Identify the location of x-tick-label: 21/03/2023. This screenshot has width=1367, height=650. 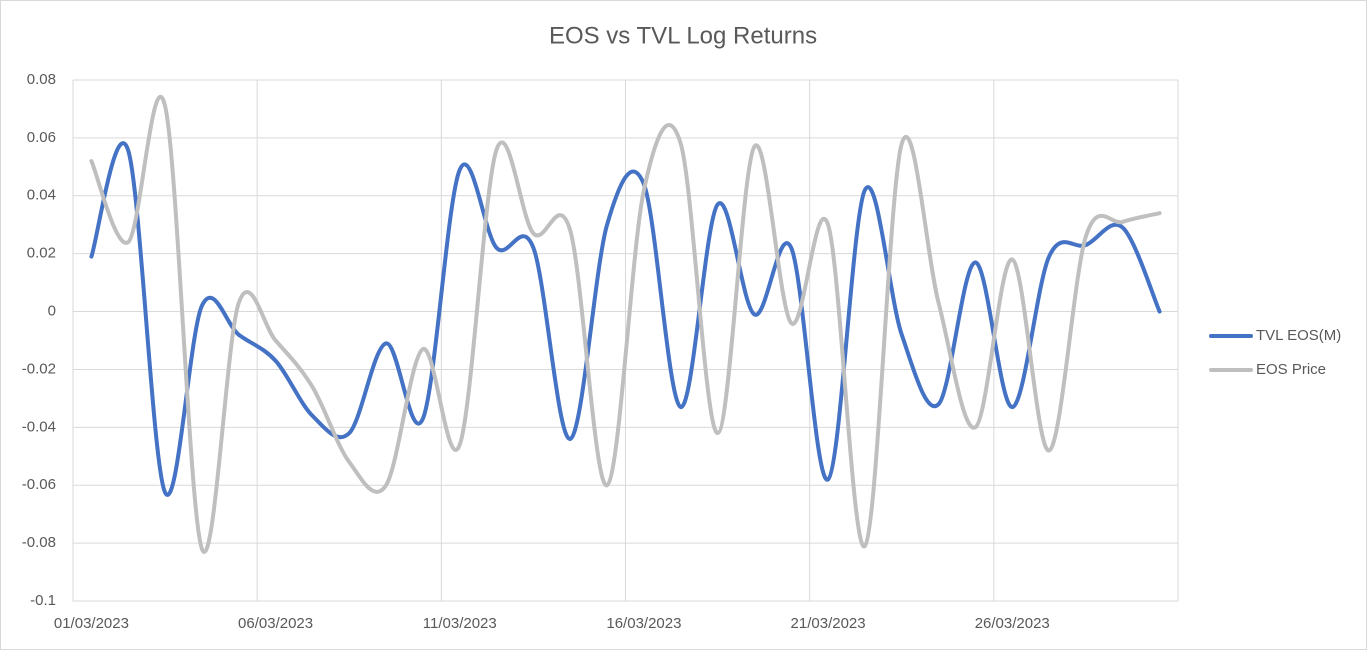
(828, 623).